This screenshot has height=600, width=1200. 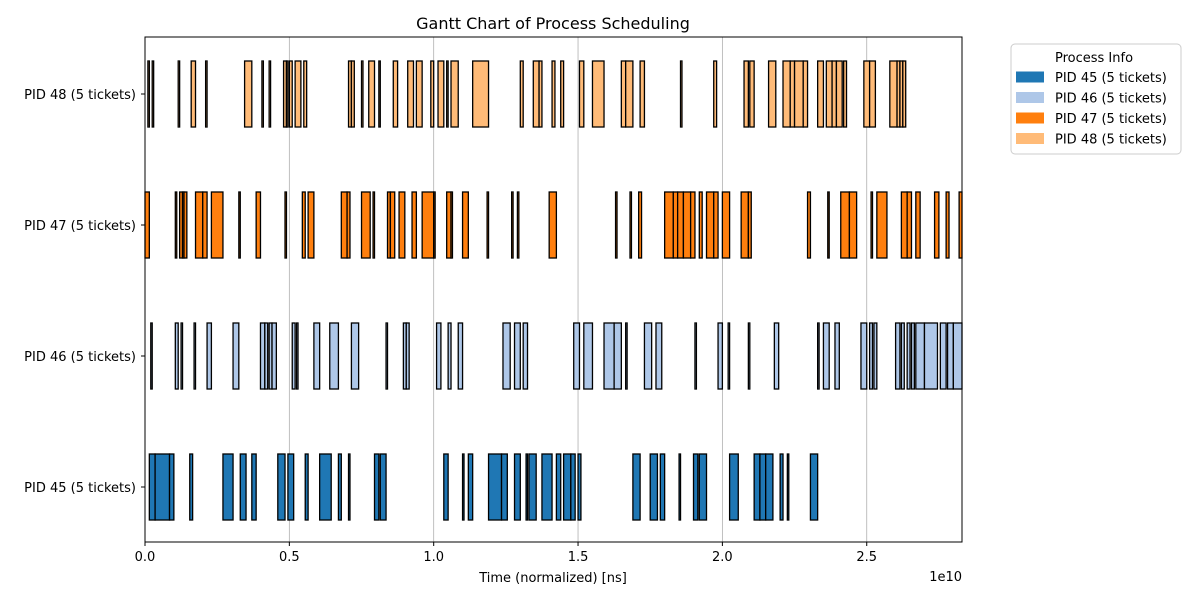 I want to click on x-axis-label: Time (normalized) [ns], so click(x=552, y=578).